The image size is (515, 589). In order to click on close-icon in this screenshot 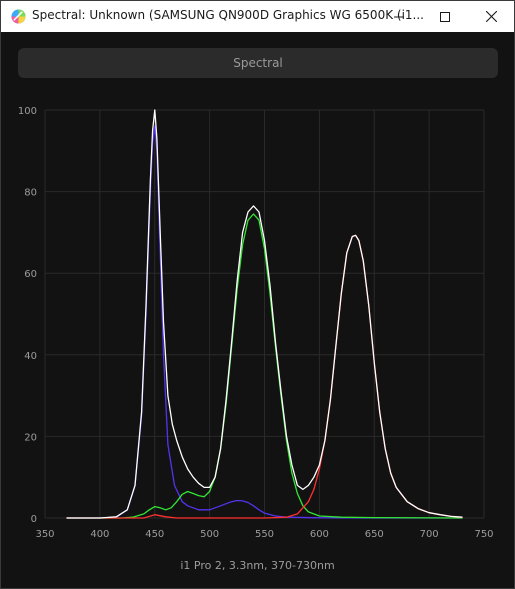, I will do `click(491, 16)`.